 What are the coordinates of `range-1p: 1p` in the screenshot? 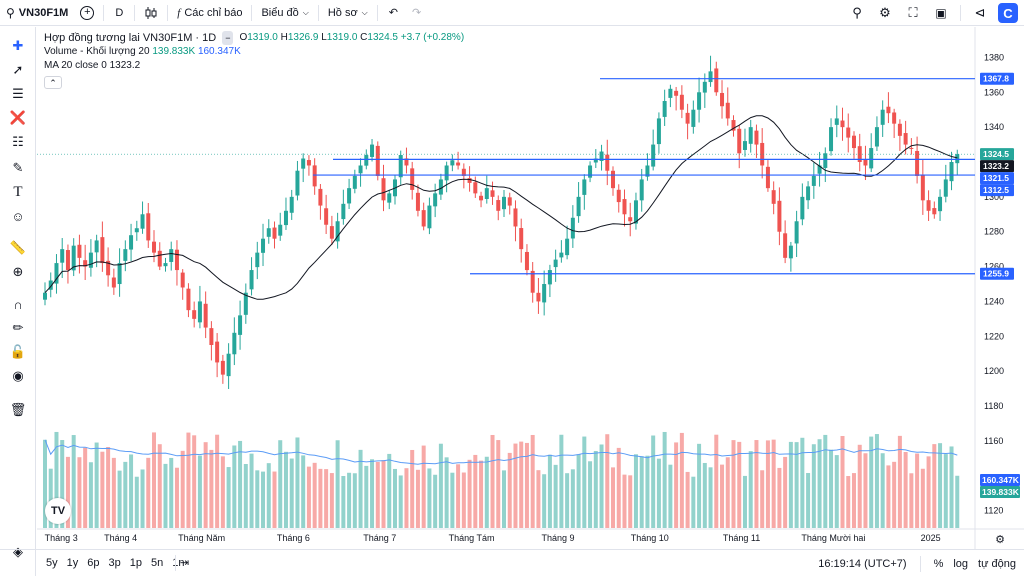 It's located at (135, 563).